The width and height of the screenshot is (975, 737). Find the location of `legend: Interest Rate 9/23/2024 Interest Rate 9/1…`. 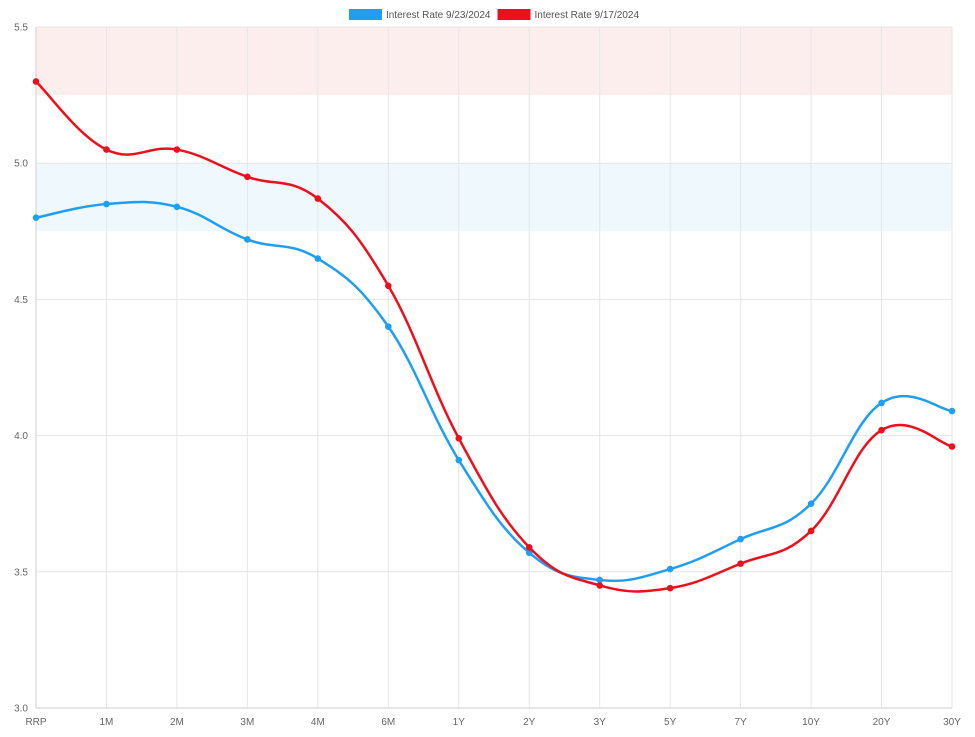

legend: Interest Rate 9/23/2024 Interest Rate 9/1… is located at coordinates (494, 15).